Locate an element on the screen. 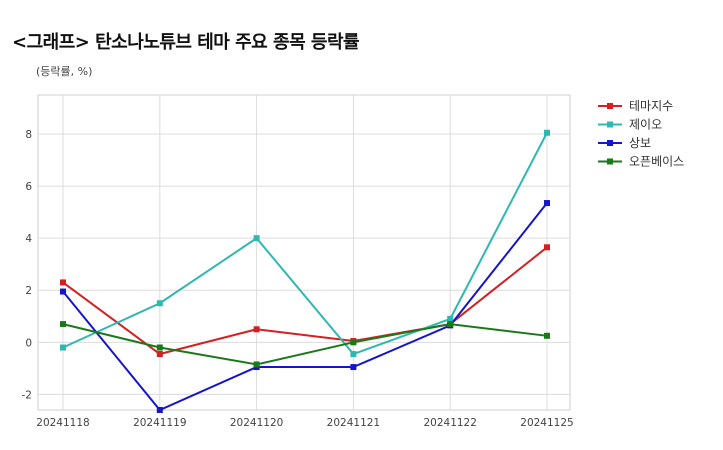 This screenshot has height=450, width=723. x-tick-label: 20241118 is located at coordinates (62, 423).